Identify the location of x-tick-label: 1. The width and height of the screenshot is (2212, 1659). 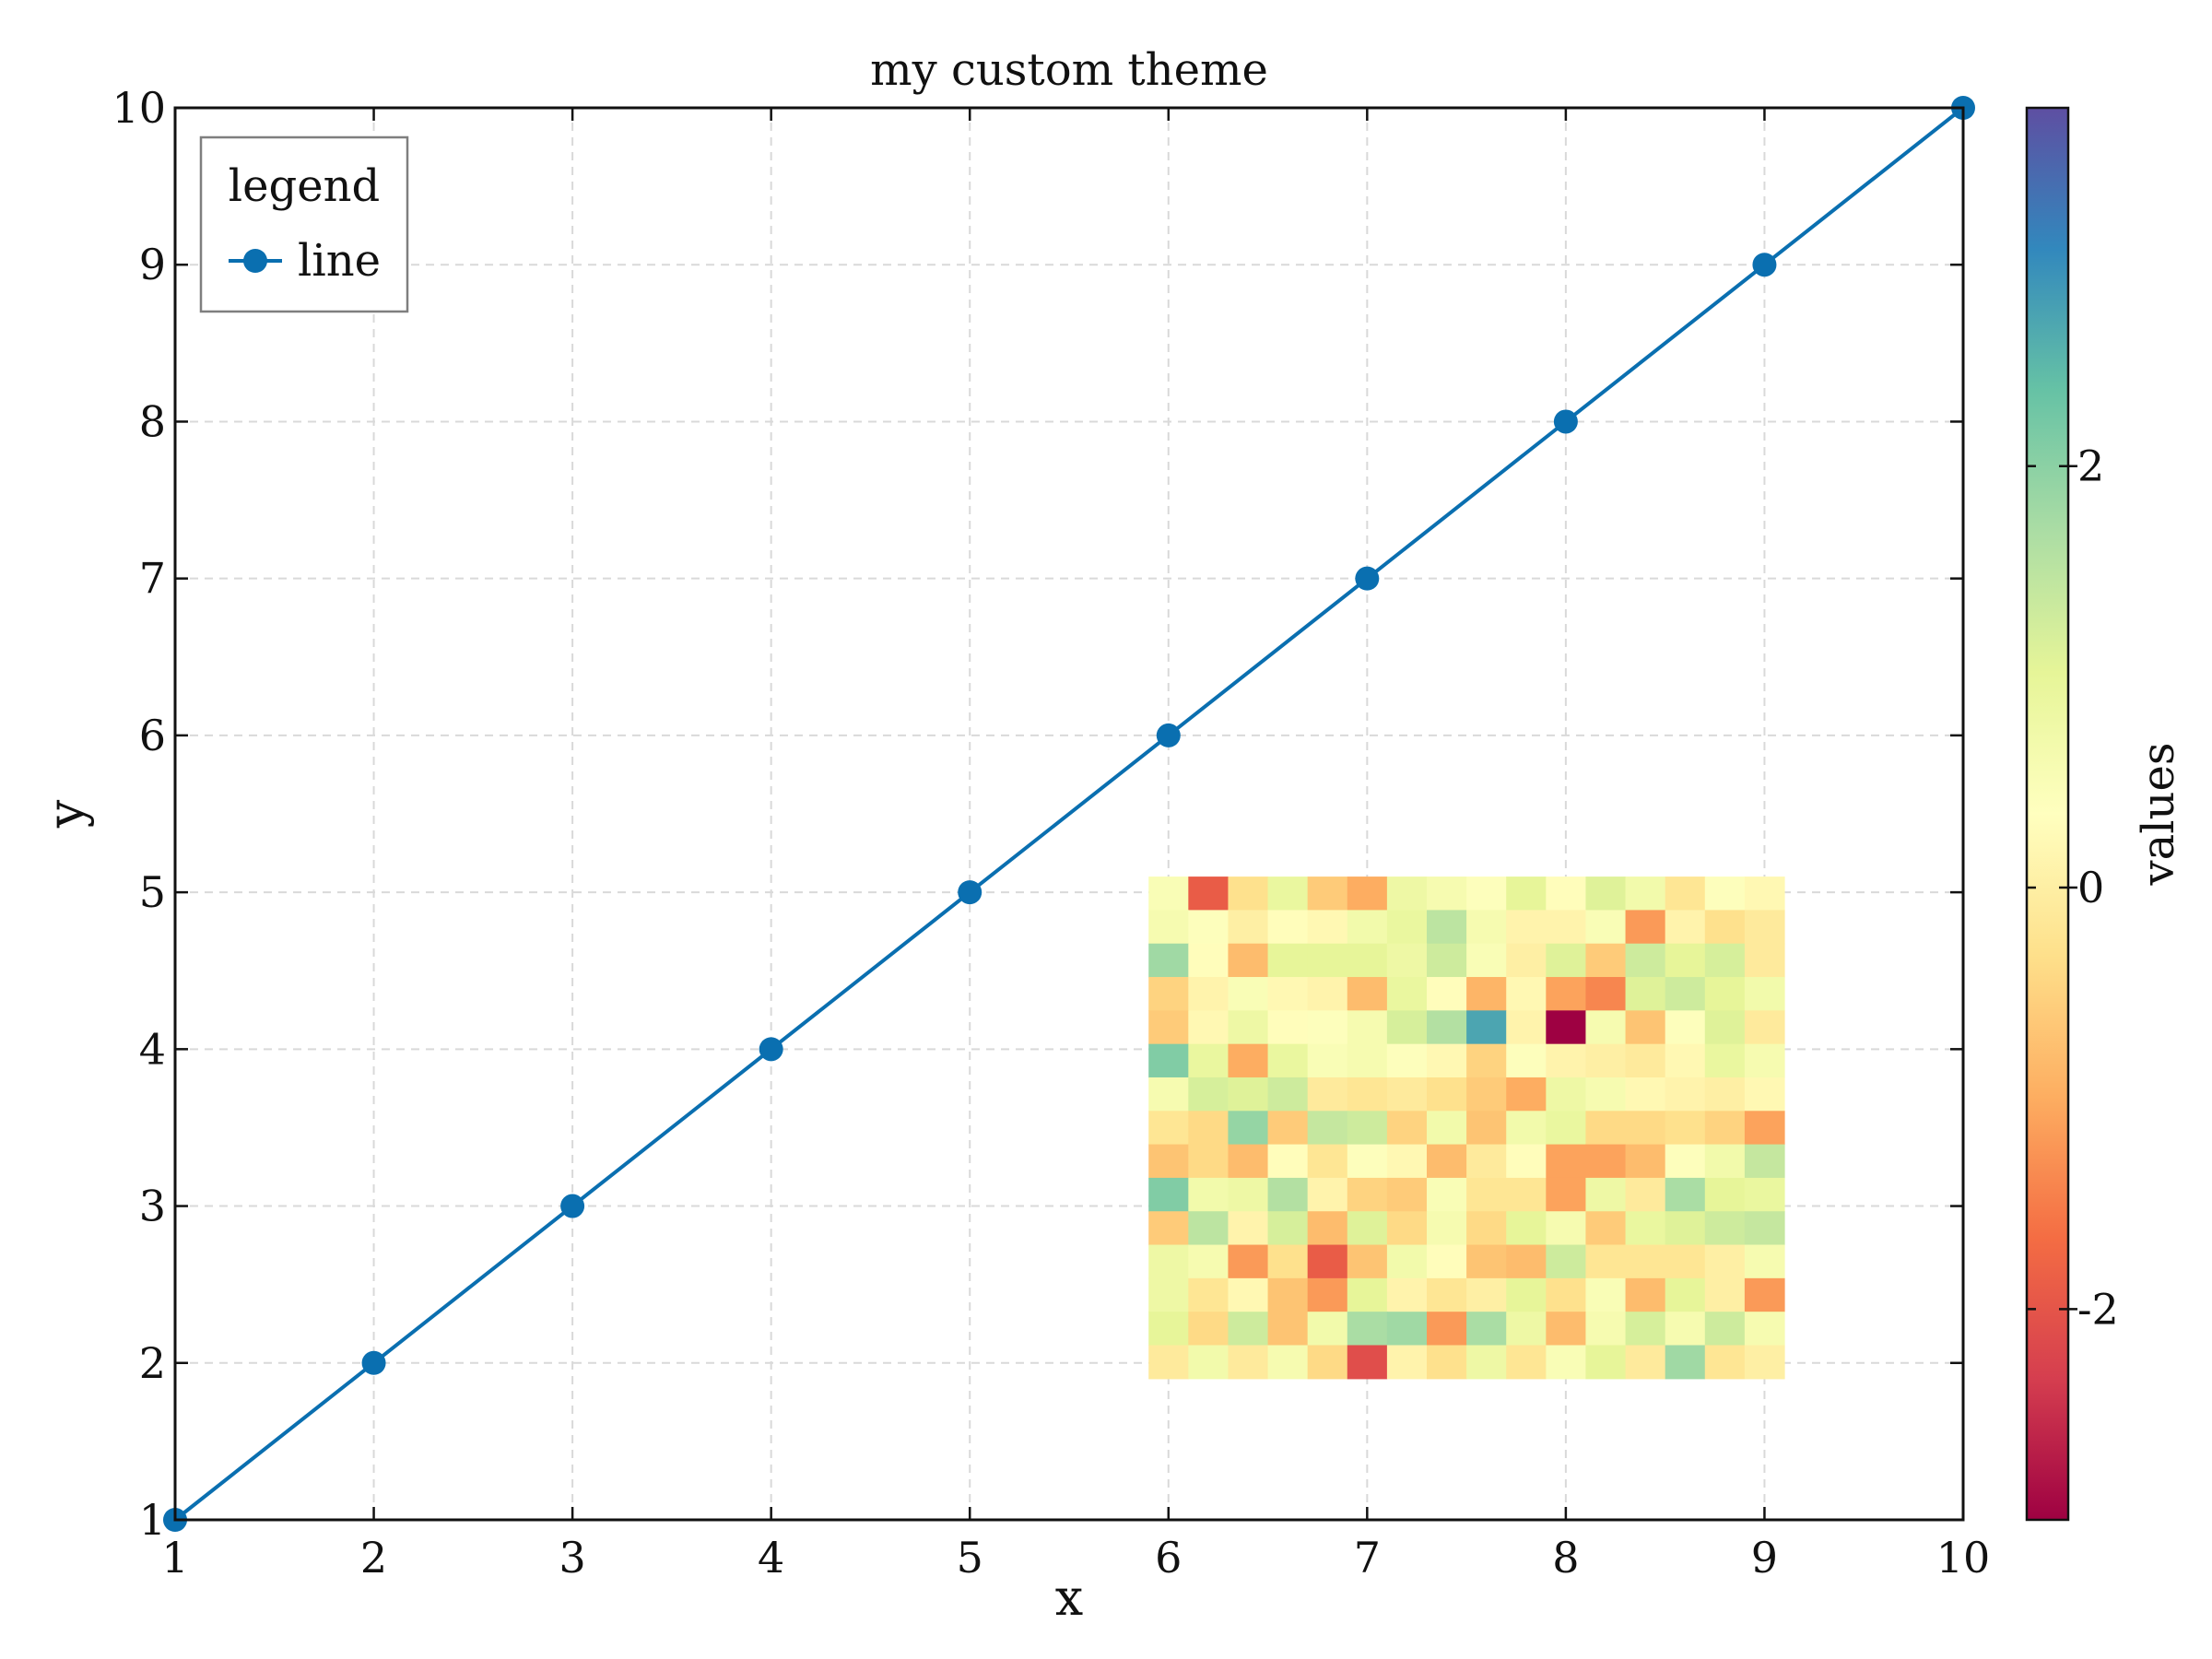
(174, 1558).